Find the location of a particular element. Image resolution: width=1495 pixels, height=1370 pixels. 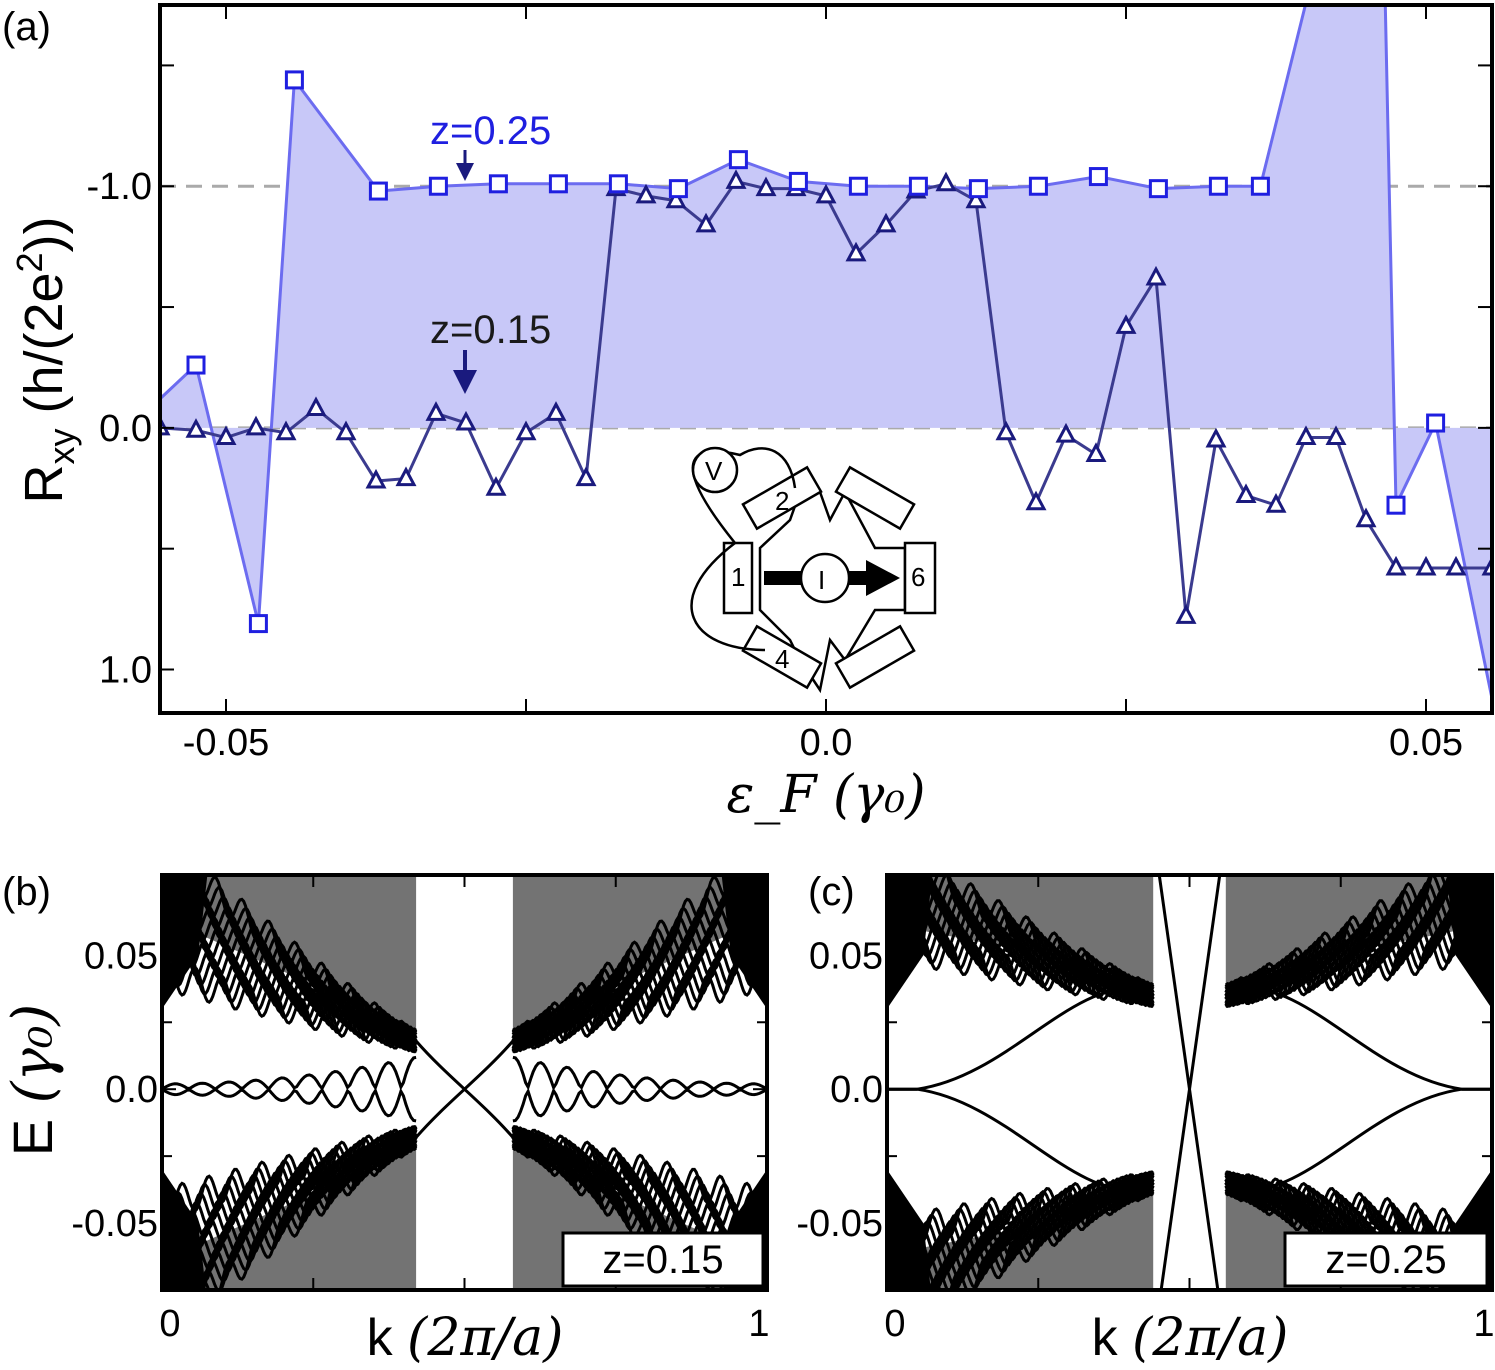

x-tick-label: 1 is located at coordinates (758, 1324).